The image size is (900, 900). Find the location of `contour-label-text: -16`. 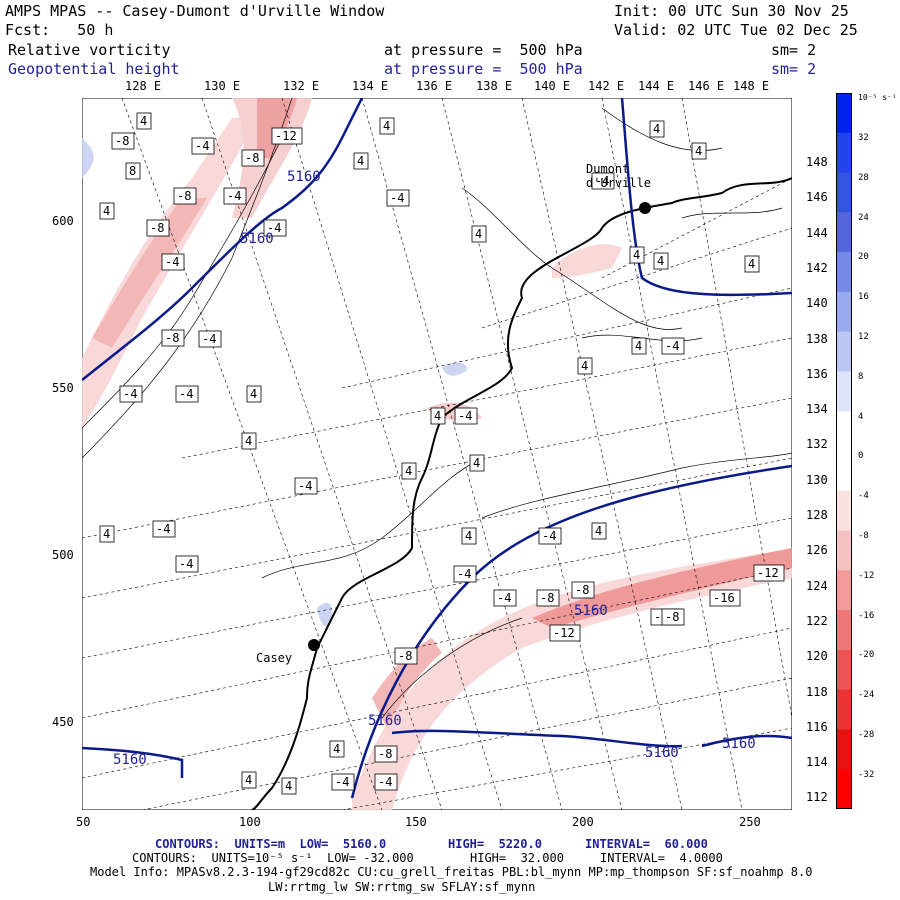

contour-label-text: -16 is located at coordinates (724, 598).